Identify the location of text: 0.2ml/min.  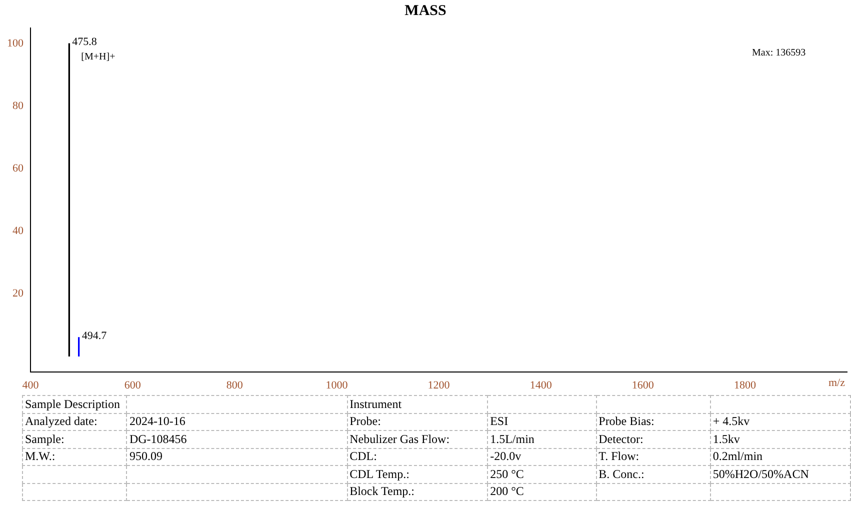
(737, 456).